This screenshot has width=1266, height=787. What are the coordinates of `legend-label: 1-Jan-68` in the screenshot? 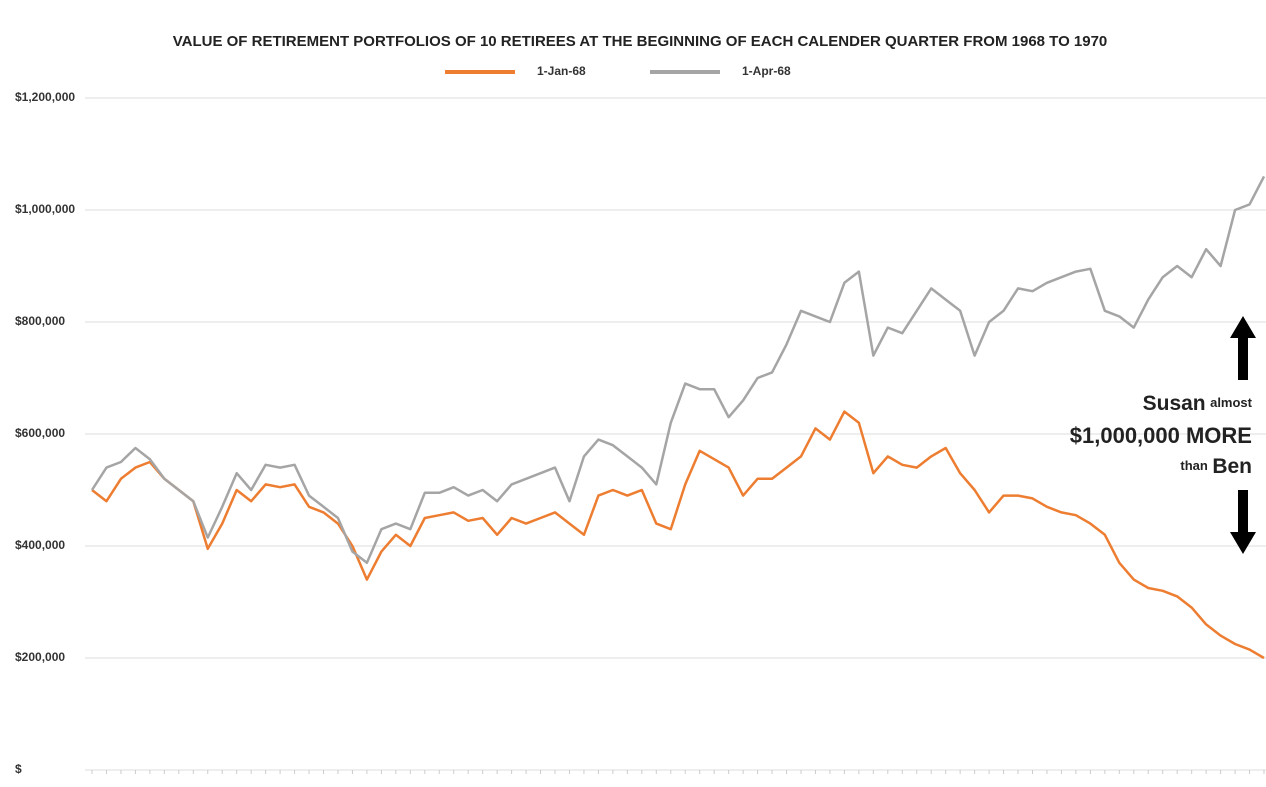 It's located at (561, 71).